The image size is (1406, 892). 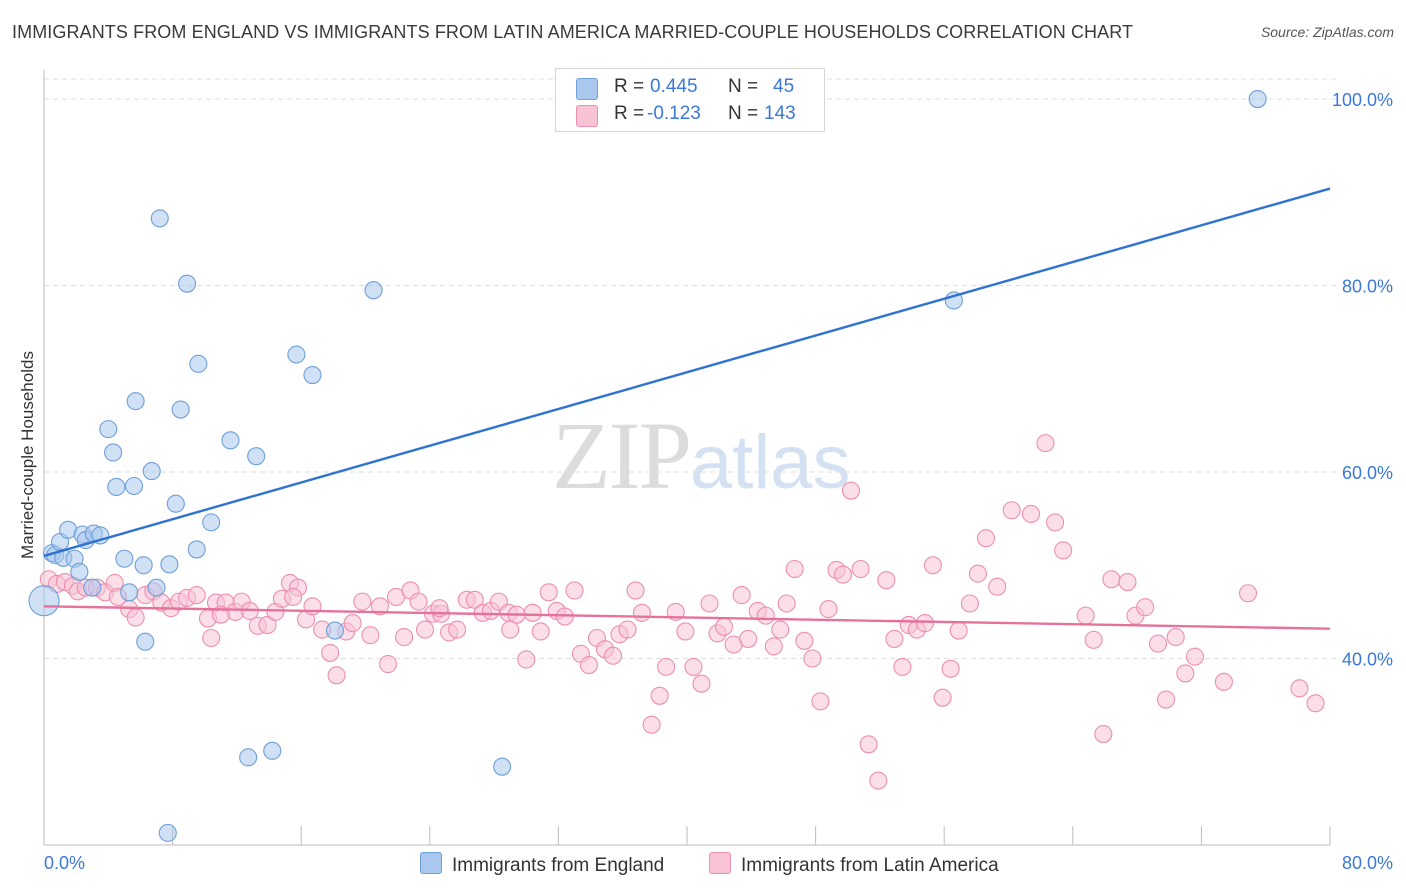 I want to click on bottom-legend-england-label: Immigrants from England, so click(x=558, y=865).